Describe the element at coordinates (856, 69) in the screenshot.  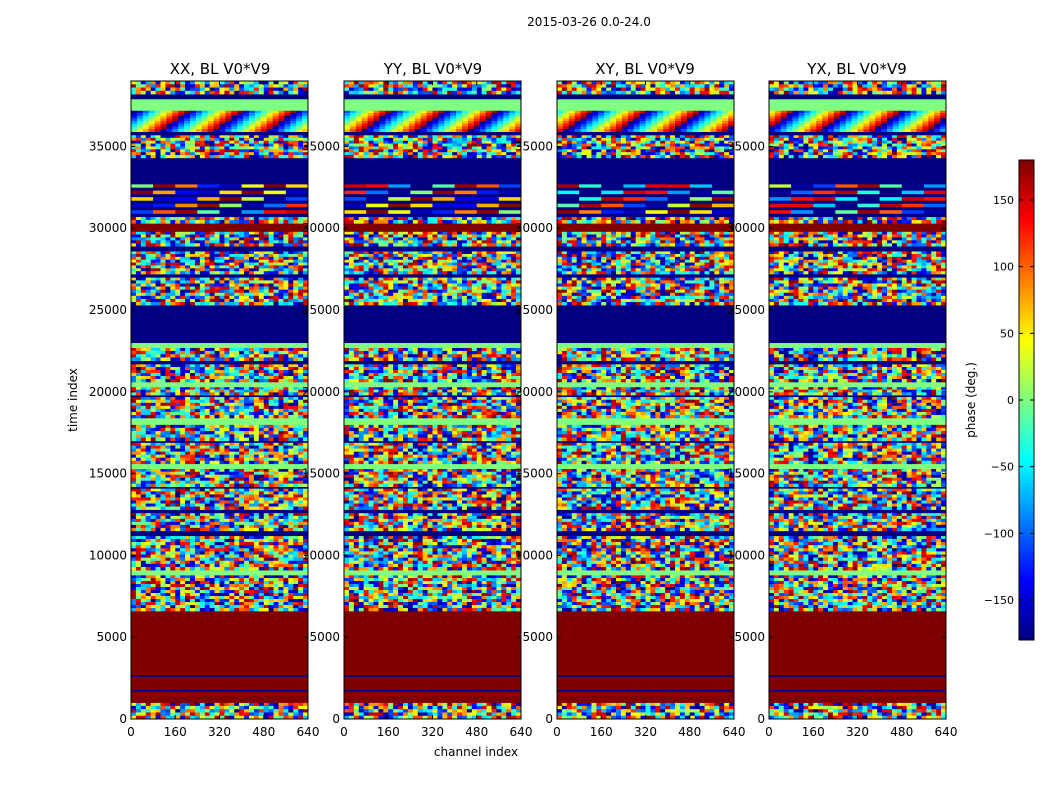
I see `panel-title-yx: YX, BL V0*V9` at that location.